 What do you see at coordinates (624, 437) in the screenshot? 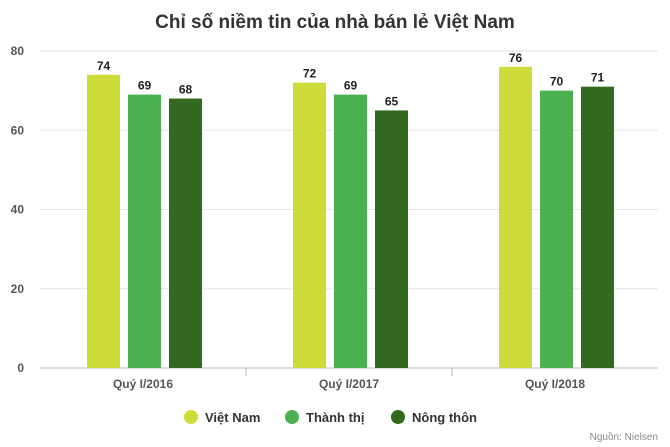
I see `source-note: Nguồn: Nielsen` at bounding box center [624, 437].